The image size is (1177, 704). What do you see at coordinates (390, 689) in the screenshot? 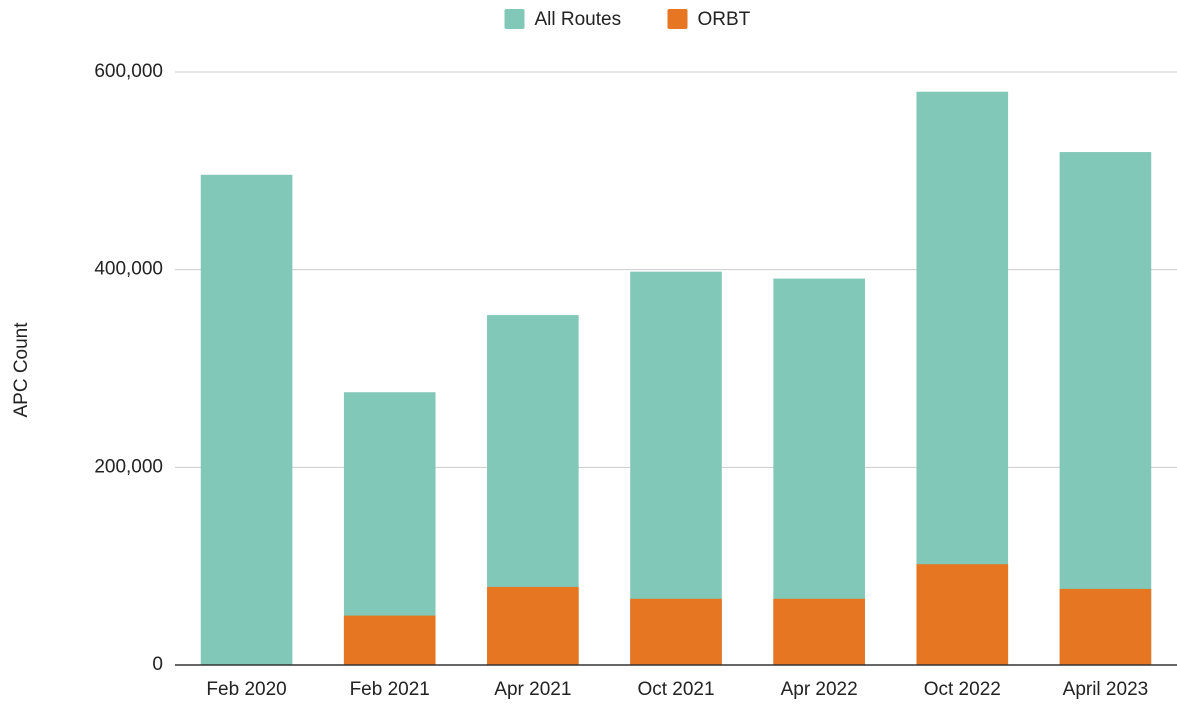
I see `x-tick-label: Feb 2021` at bounding box center [390, 689].